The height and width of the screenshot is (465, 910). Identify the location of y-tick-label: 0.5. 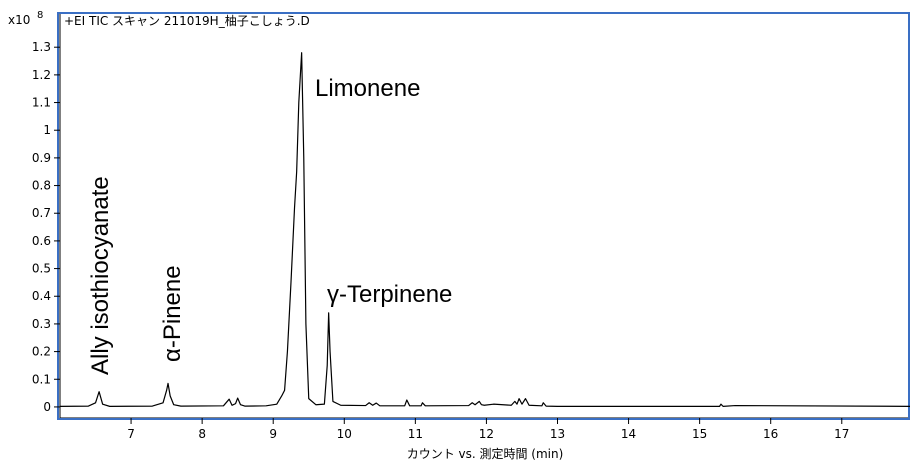
(41, 269).